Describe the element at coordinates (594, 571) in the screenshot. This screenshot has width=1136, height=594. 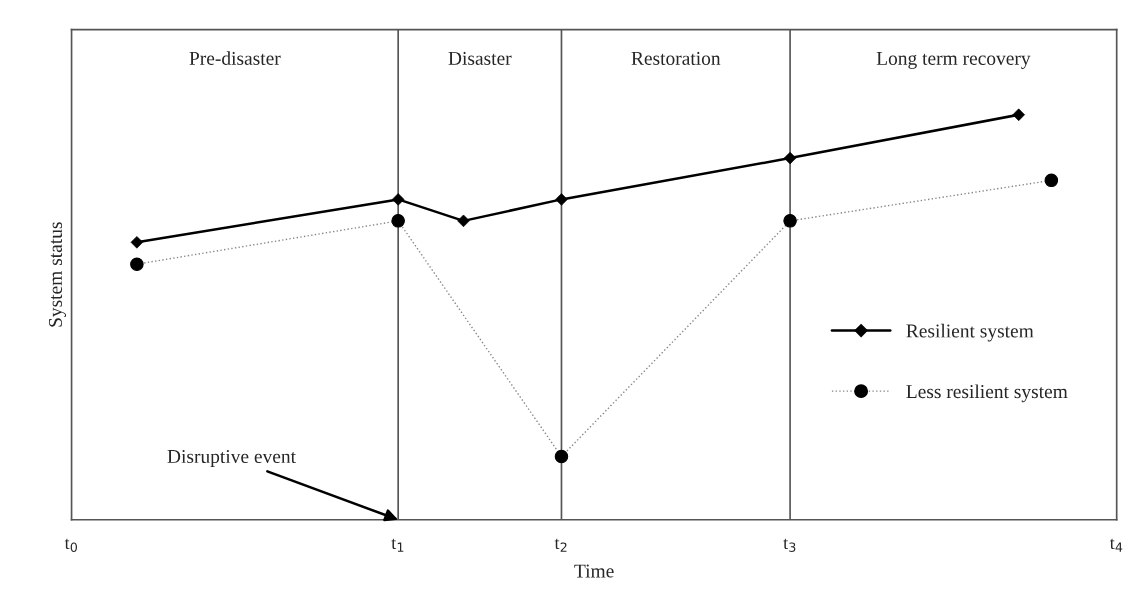
I see `x-axis-title: Time` at that location.